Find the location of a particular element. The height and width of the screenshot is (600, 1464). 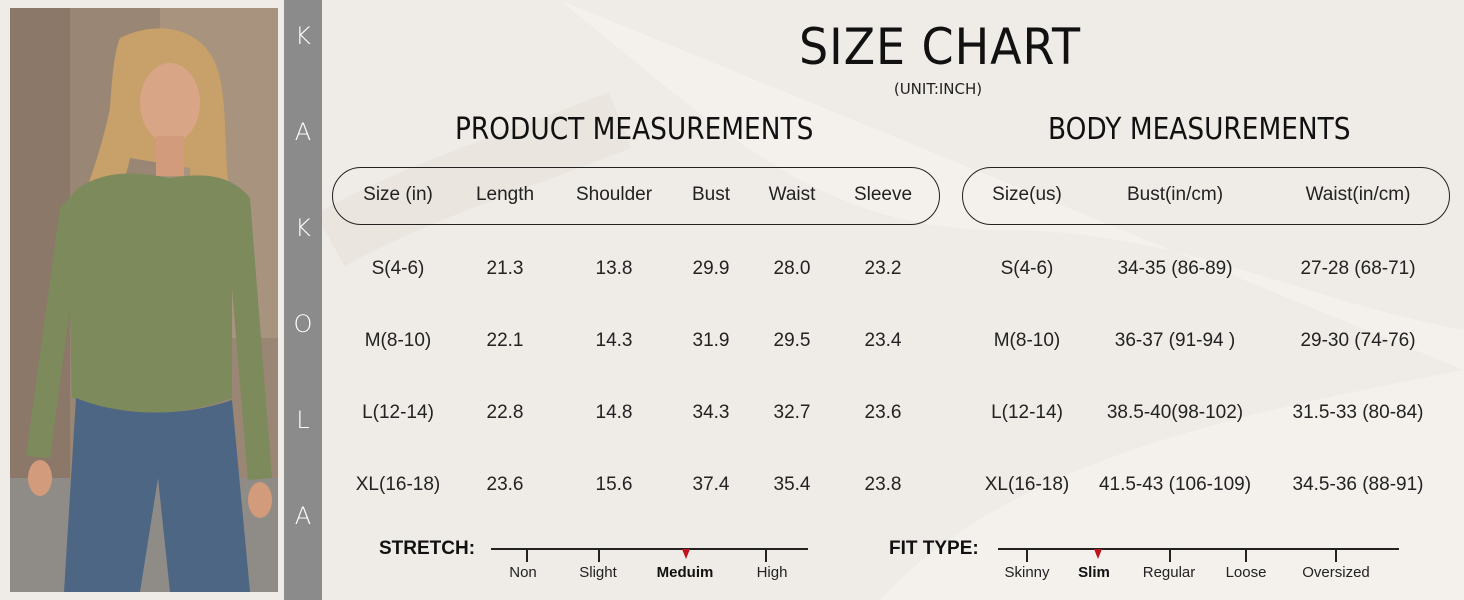

unit-label: (UNIT:INCH) is located at coordinates (938, 89).